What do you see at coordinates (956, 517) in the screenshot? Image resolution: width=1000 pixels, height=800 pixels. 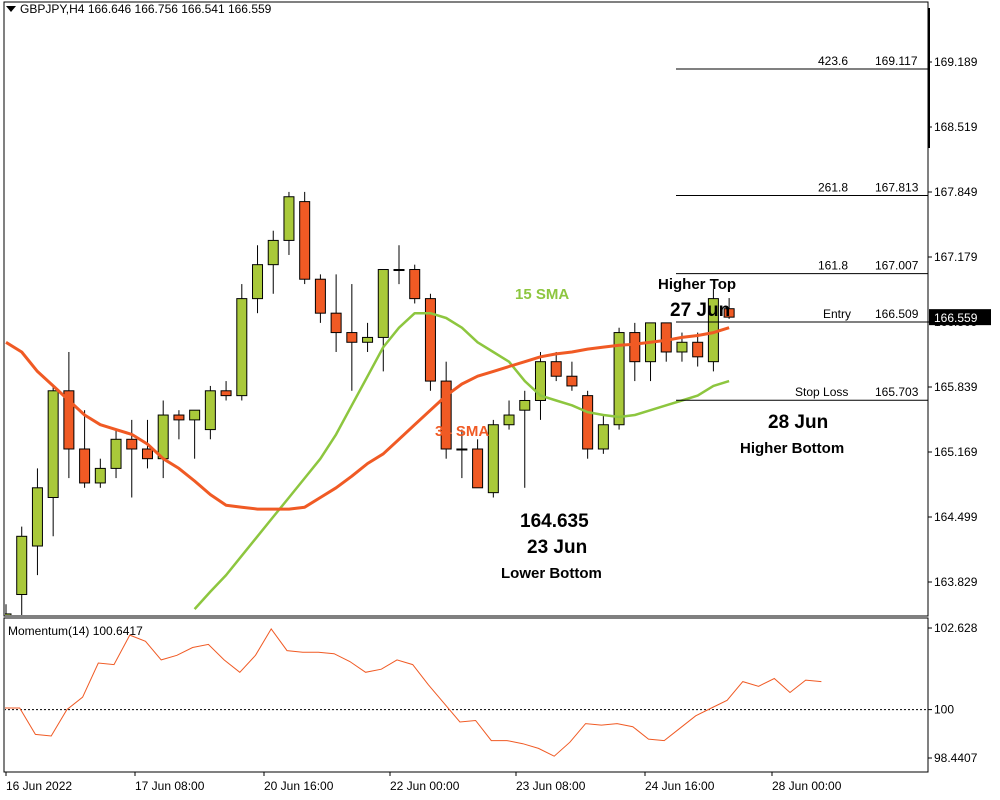 I see `price-axis-label: 164.499` at bounding box center [956, 517].